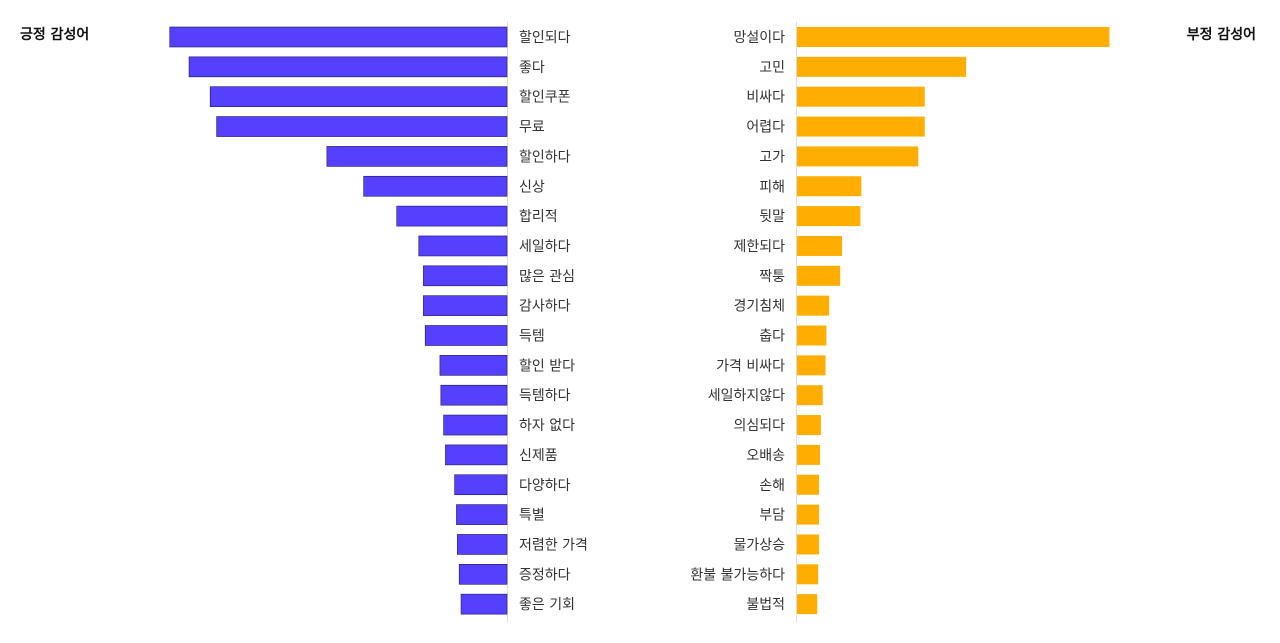 The width and height of the screenshot is (1280, 643). What do you see at coordinates (750, 366) in the screenshot?
I see `negative-category-label: 가격 비싸다` at bounding box center [750, 366].